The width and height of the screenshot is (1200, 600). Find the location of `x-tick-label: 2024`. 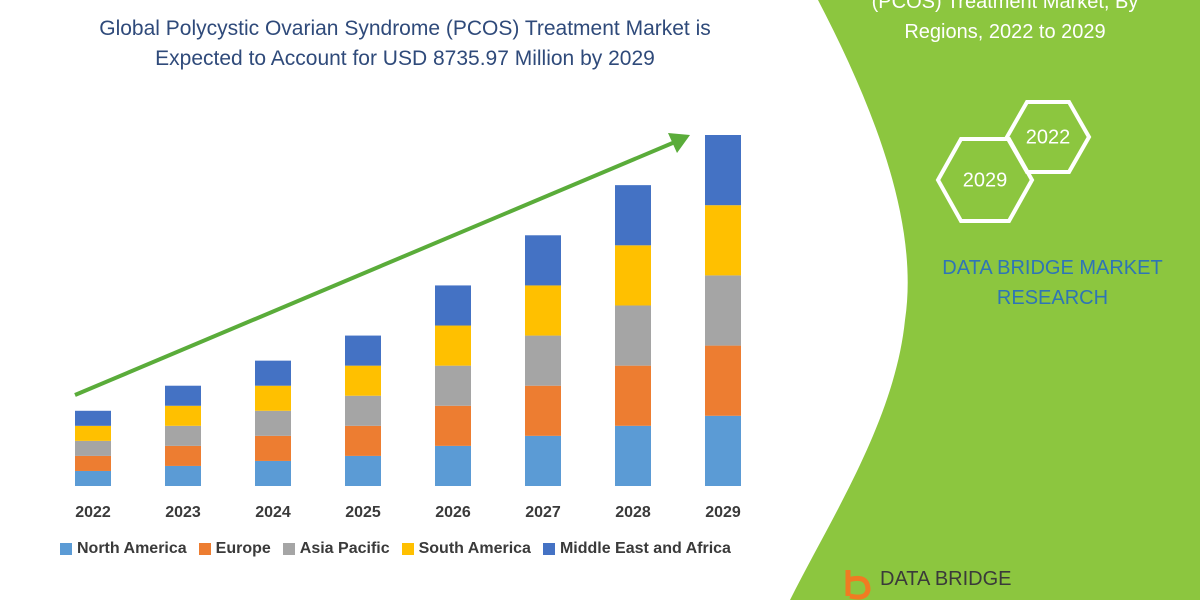

x-tick-label: 2024 is located at coordinates (273, 512).